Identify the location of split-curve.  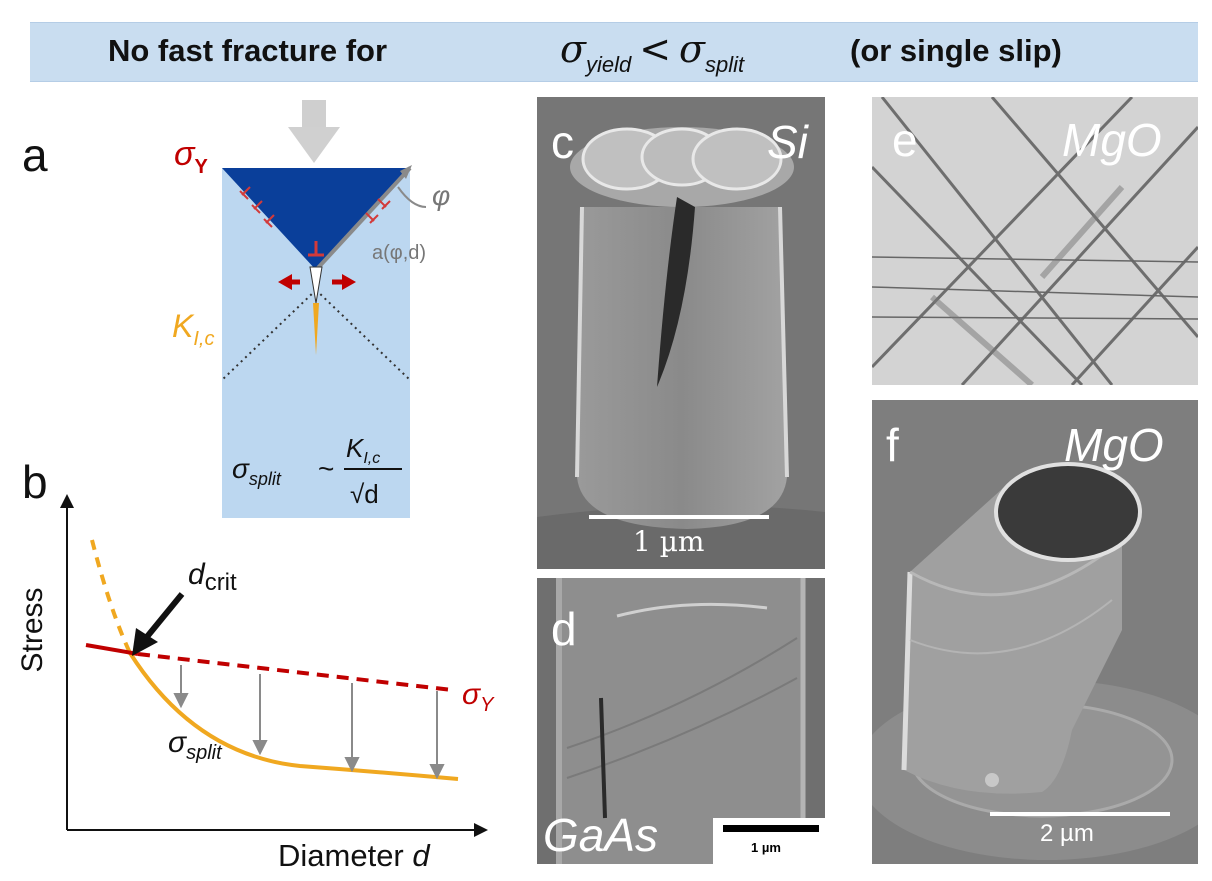
(293, 716).